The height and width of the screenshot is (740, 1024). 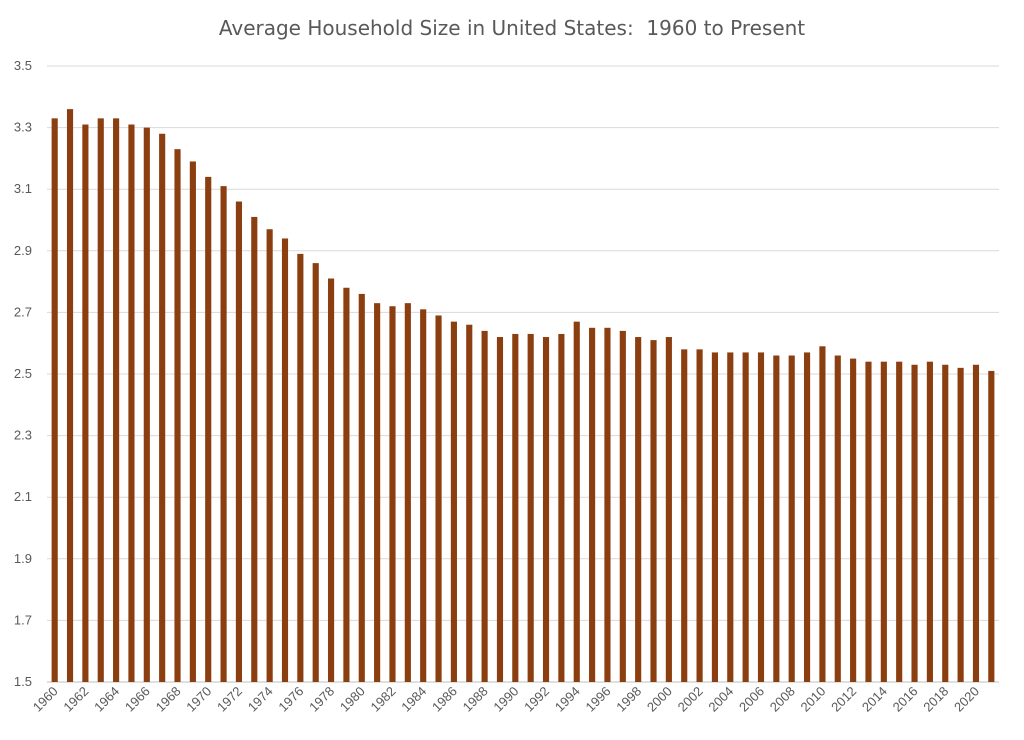 I want to click on bar-2019, so click(x=960, y=524).